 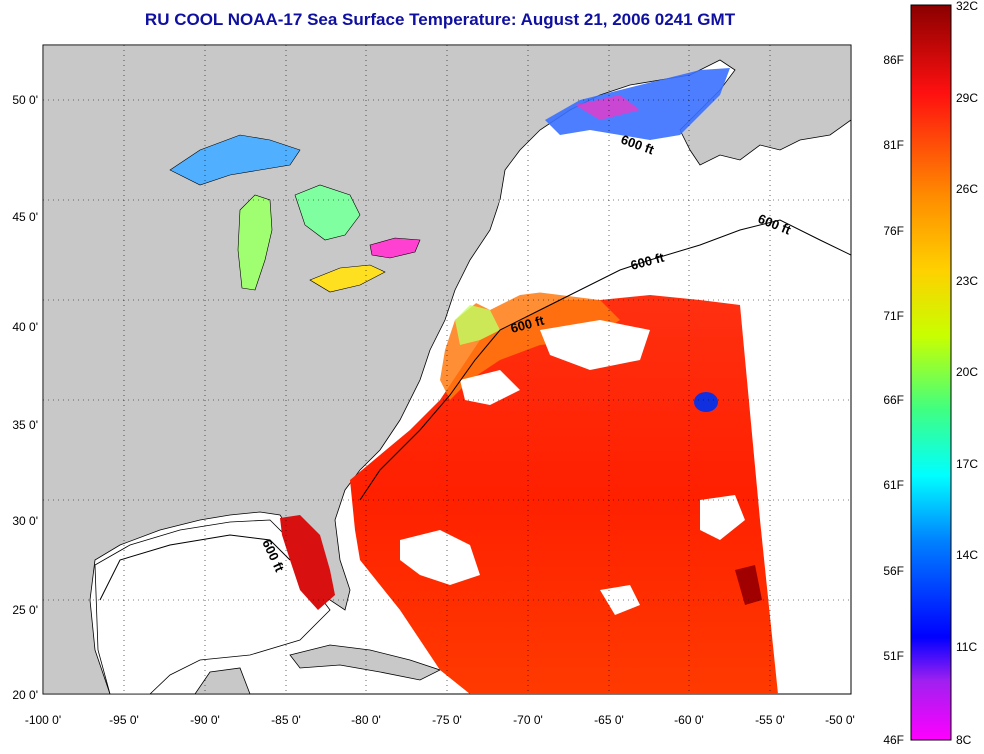 What do you see at coordinates (395, 248) in the screenshot?
I see `lake-ontario` at bounding box center [395, 248].